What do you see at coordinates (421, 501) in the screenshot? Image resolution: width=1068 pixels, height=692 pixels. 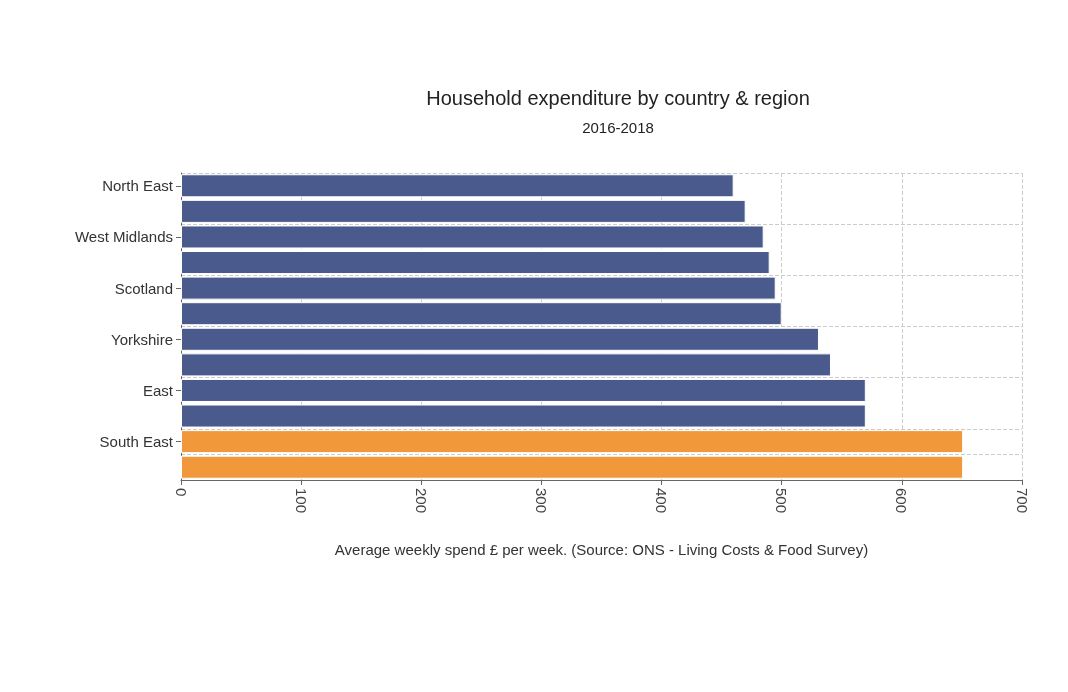 I see `x-tick-label: 200` at bounding box center [421, 501].